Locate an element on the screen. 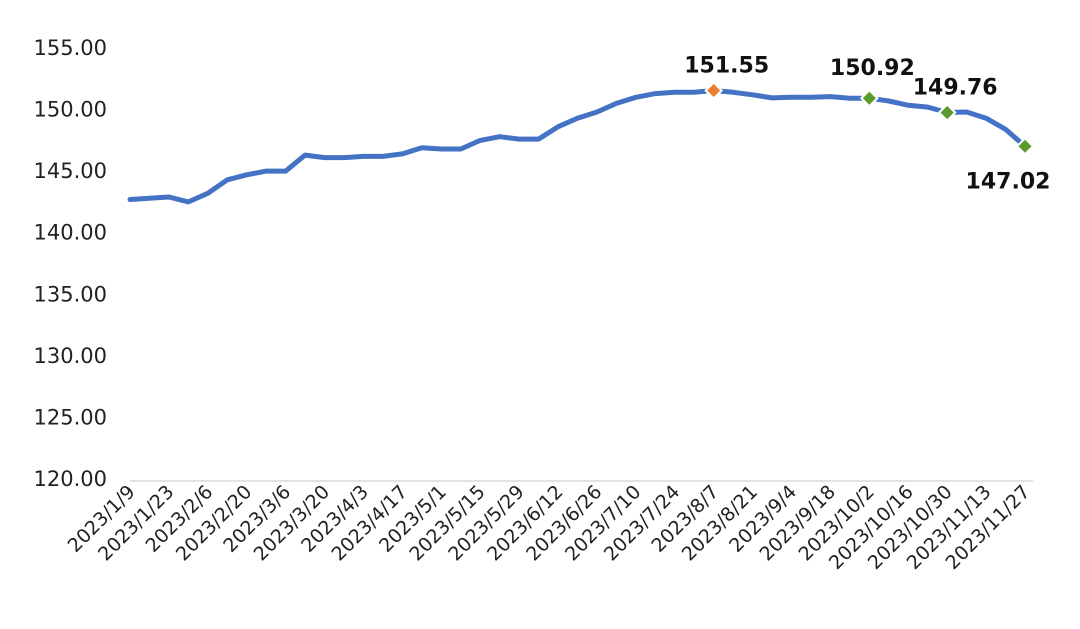 Image resolution: width=1080 pixels, height=629 pixels. y-tick-label: 150.00 is located at coordinates (70, 110).